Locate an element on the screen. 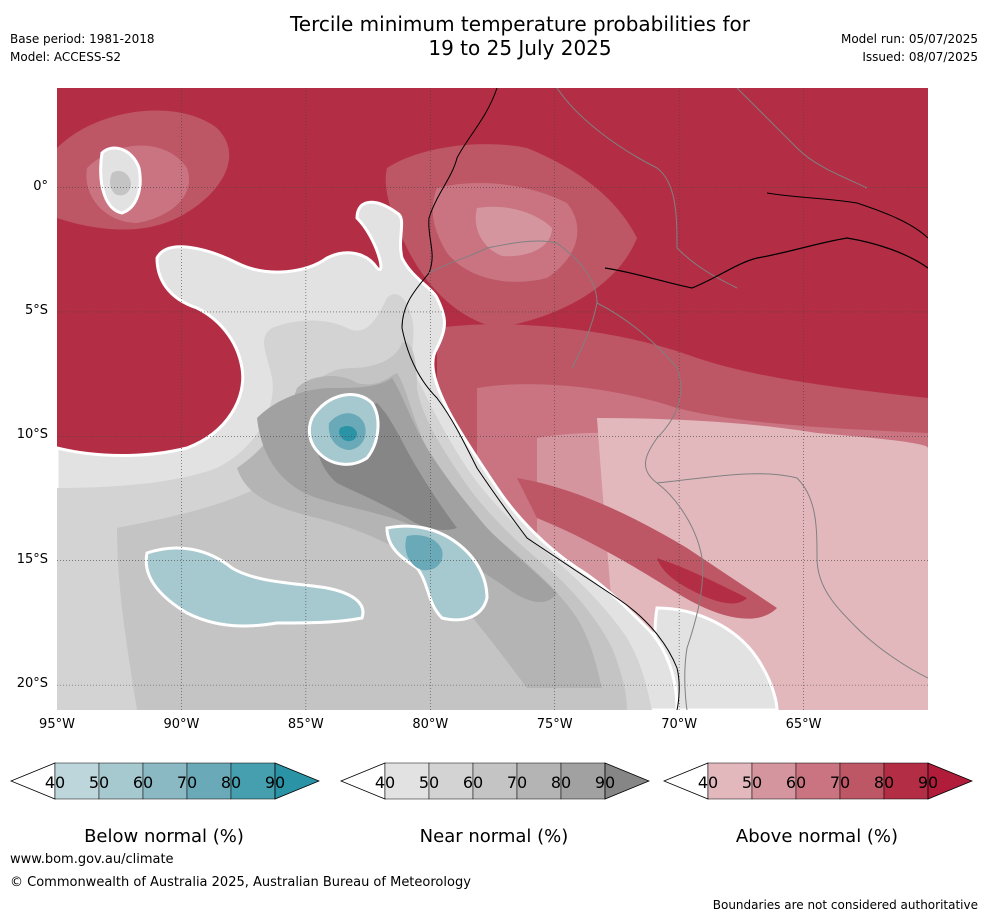  colorbar-1-tick-5: 90 is located at coordinates (605, 782).